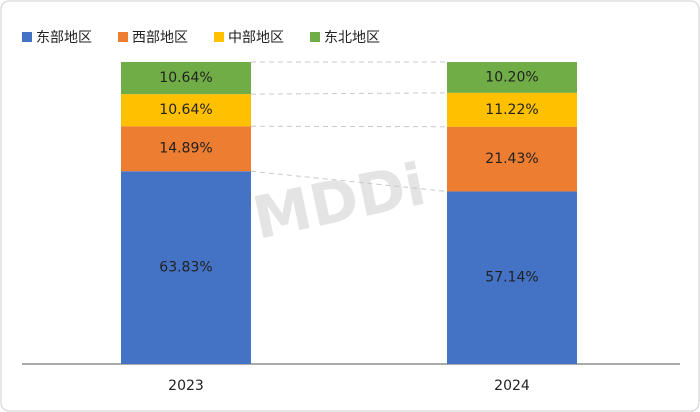 The width and height of the screenshot is (700, 412). I want to click on legend-label: 东部地区, so click(64, 38).